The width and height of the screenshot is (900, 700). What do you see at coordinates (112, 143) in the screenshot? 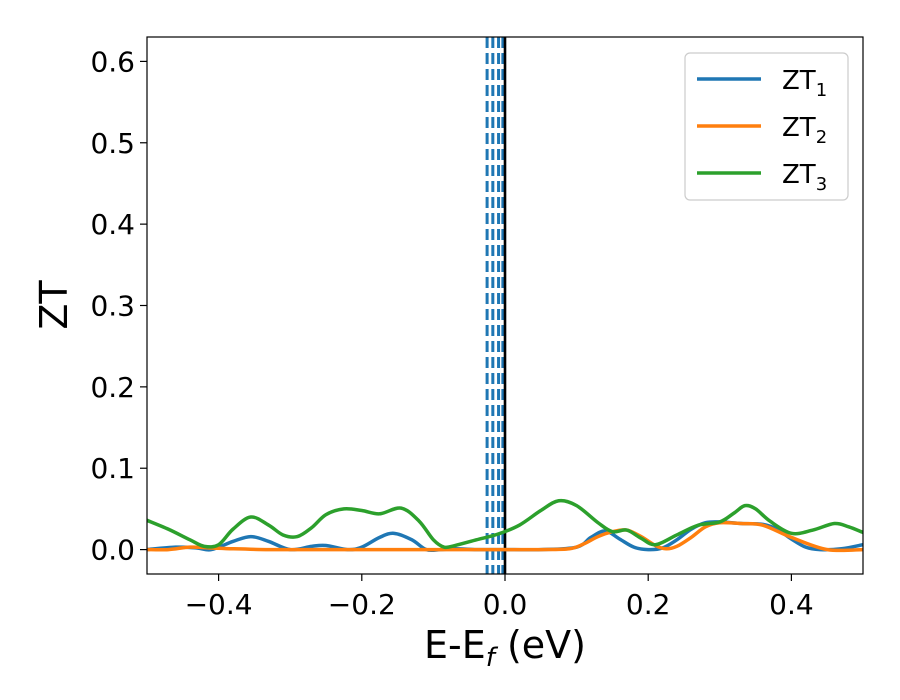
I see `y-tick-label: 0.5` at bounding box center [112, 143].